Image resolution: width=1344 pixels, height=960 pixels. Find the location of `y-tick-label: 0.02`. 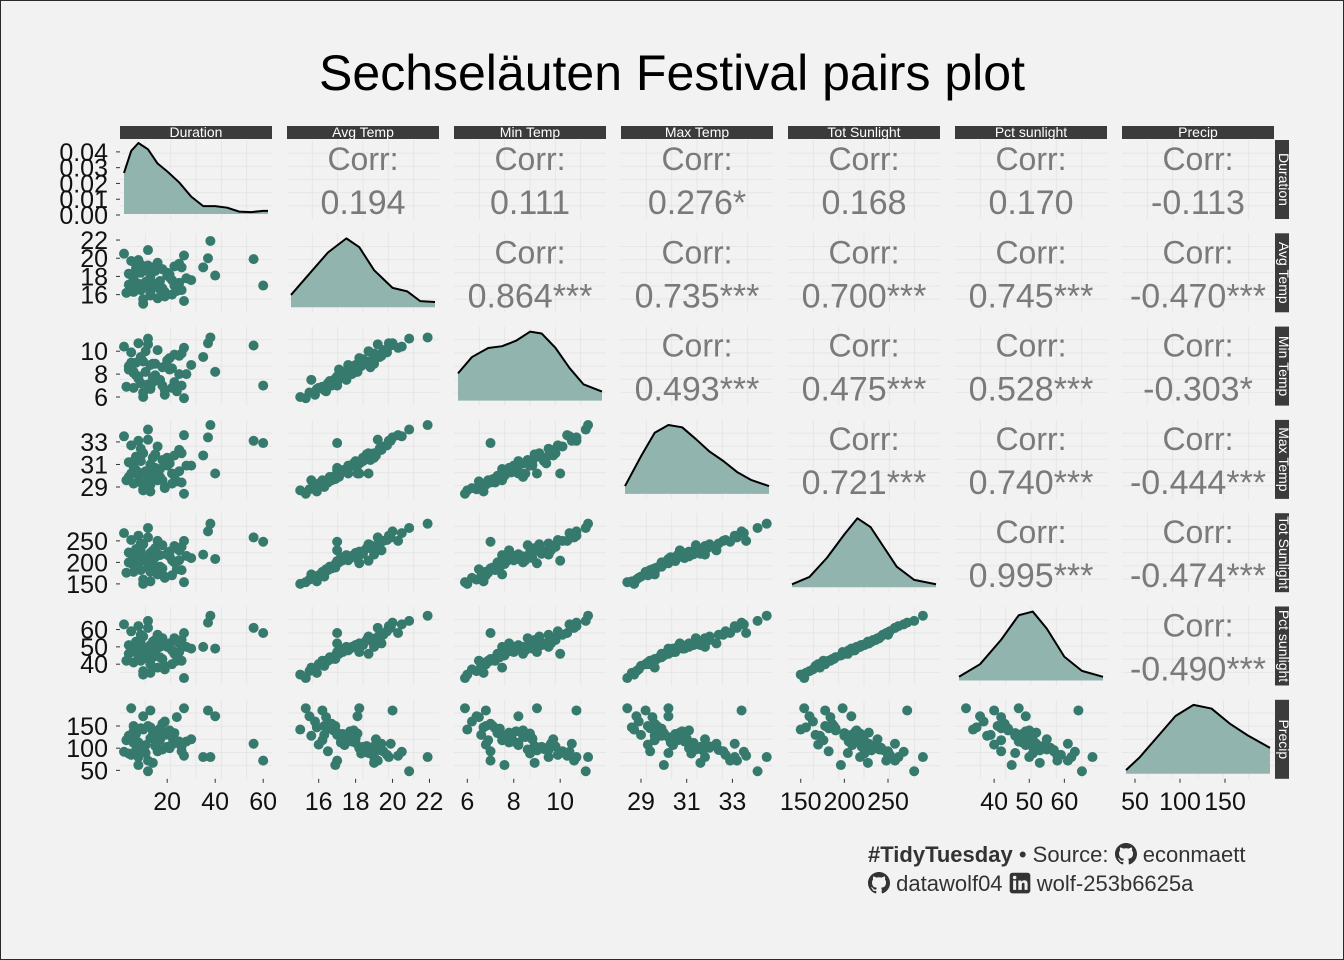

y-tick-label: 0.02 is located at coordinates (83, 184).